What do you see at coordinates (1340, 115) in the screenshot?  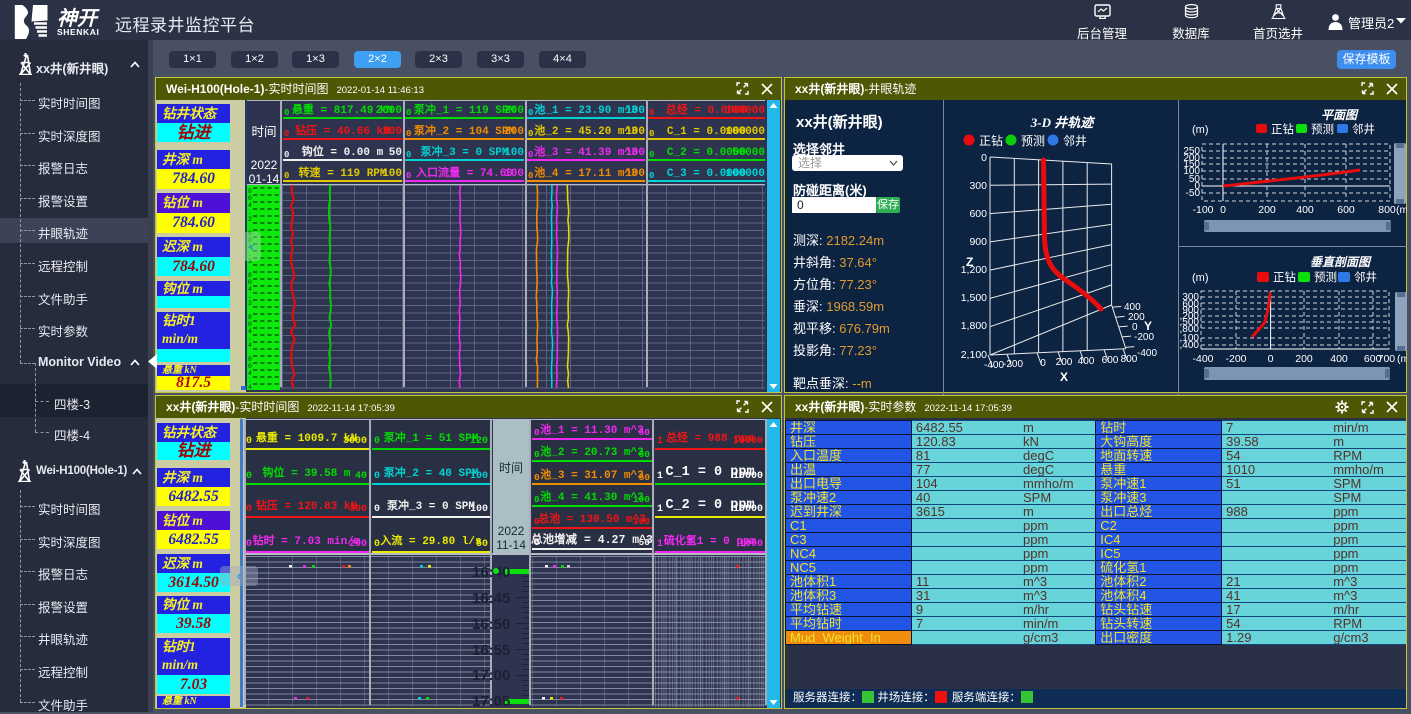 I see `svg-text: 平面图` at bounding box center [1340, 115].